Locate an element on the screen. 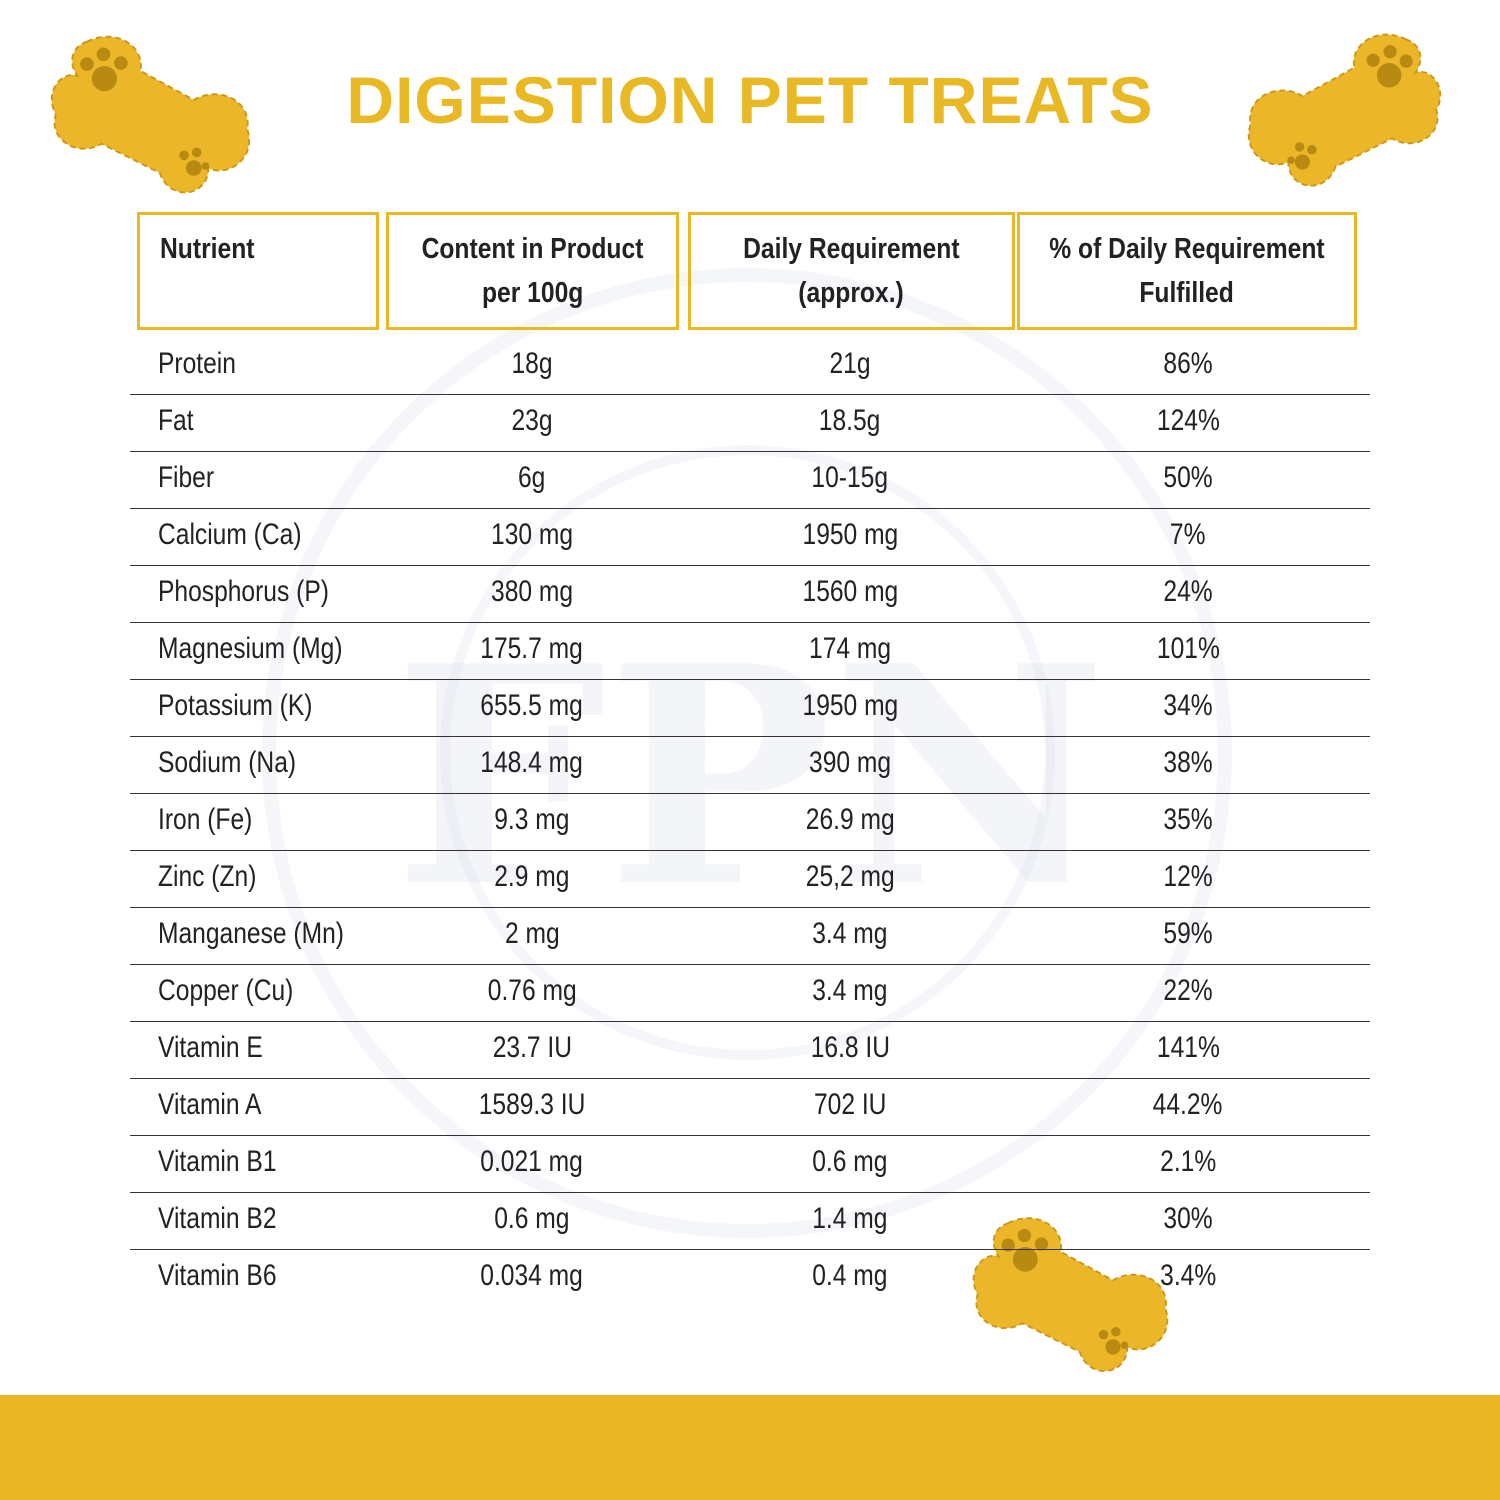  daily-requirement-value-text: 16.8 IU is located at coordinates (850, 1047).